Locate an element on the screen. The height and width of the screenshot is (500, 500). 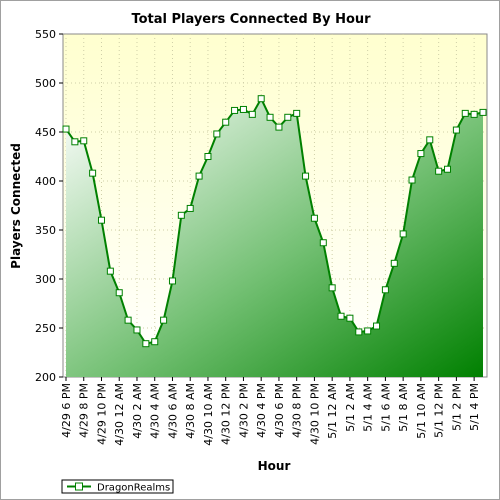
y-tick-label: 500 is located at coordinates (45, 83).